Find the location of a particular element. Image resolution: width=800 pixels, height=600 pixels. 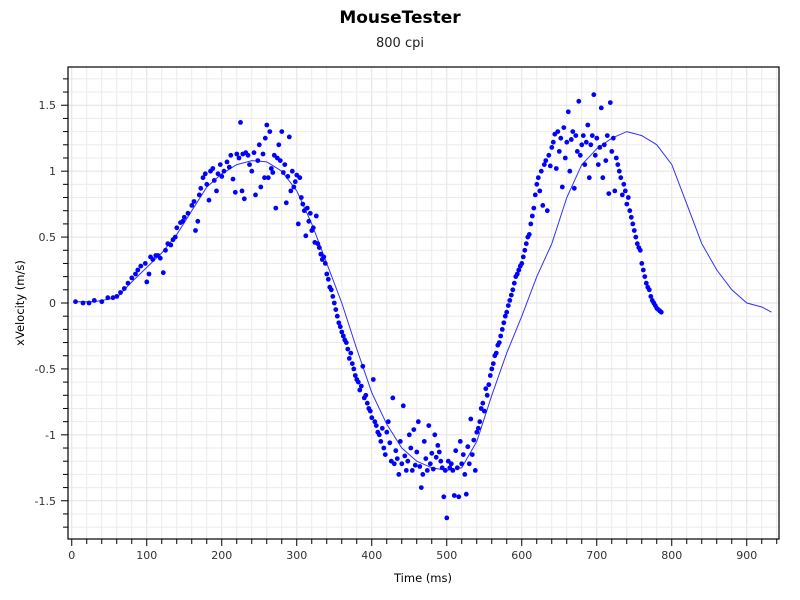

y-tick-label: 0.5 is located at coordinates (48, 237).